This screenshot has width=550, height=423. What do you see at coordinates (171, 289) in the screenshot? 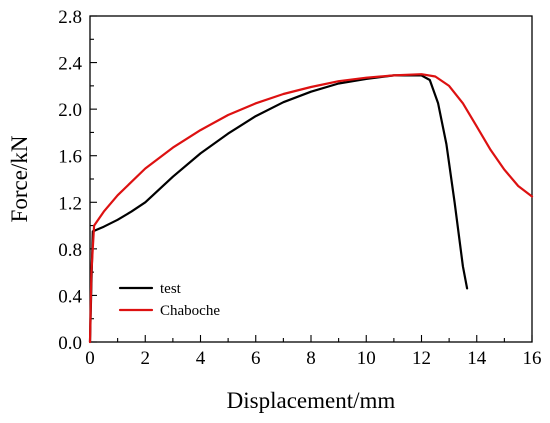
I see `legend-label-test: test` at bounding box center [171, 289].